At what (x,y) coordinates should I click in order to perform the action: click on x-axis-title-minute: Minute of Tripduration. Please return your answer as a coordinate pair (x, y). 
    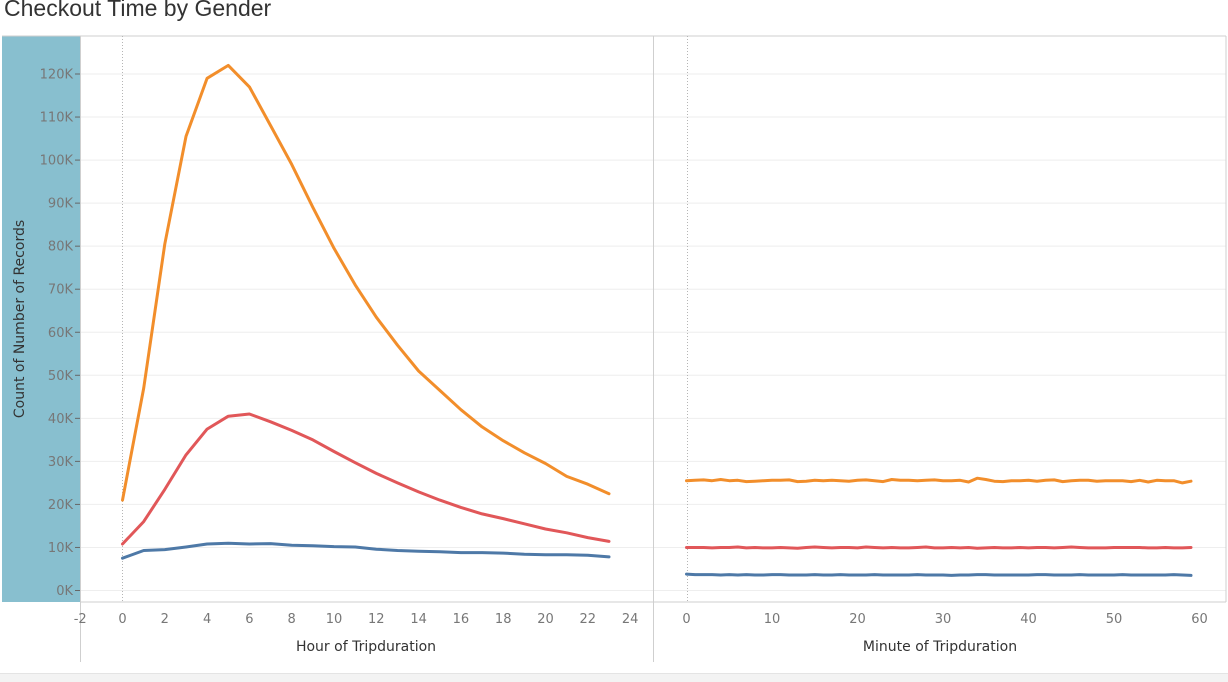
    Looking at the image, I should click on (940, 647).